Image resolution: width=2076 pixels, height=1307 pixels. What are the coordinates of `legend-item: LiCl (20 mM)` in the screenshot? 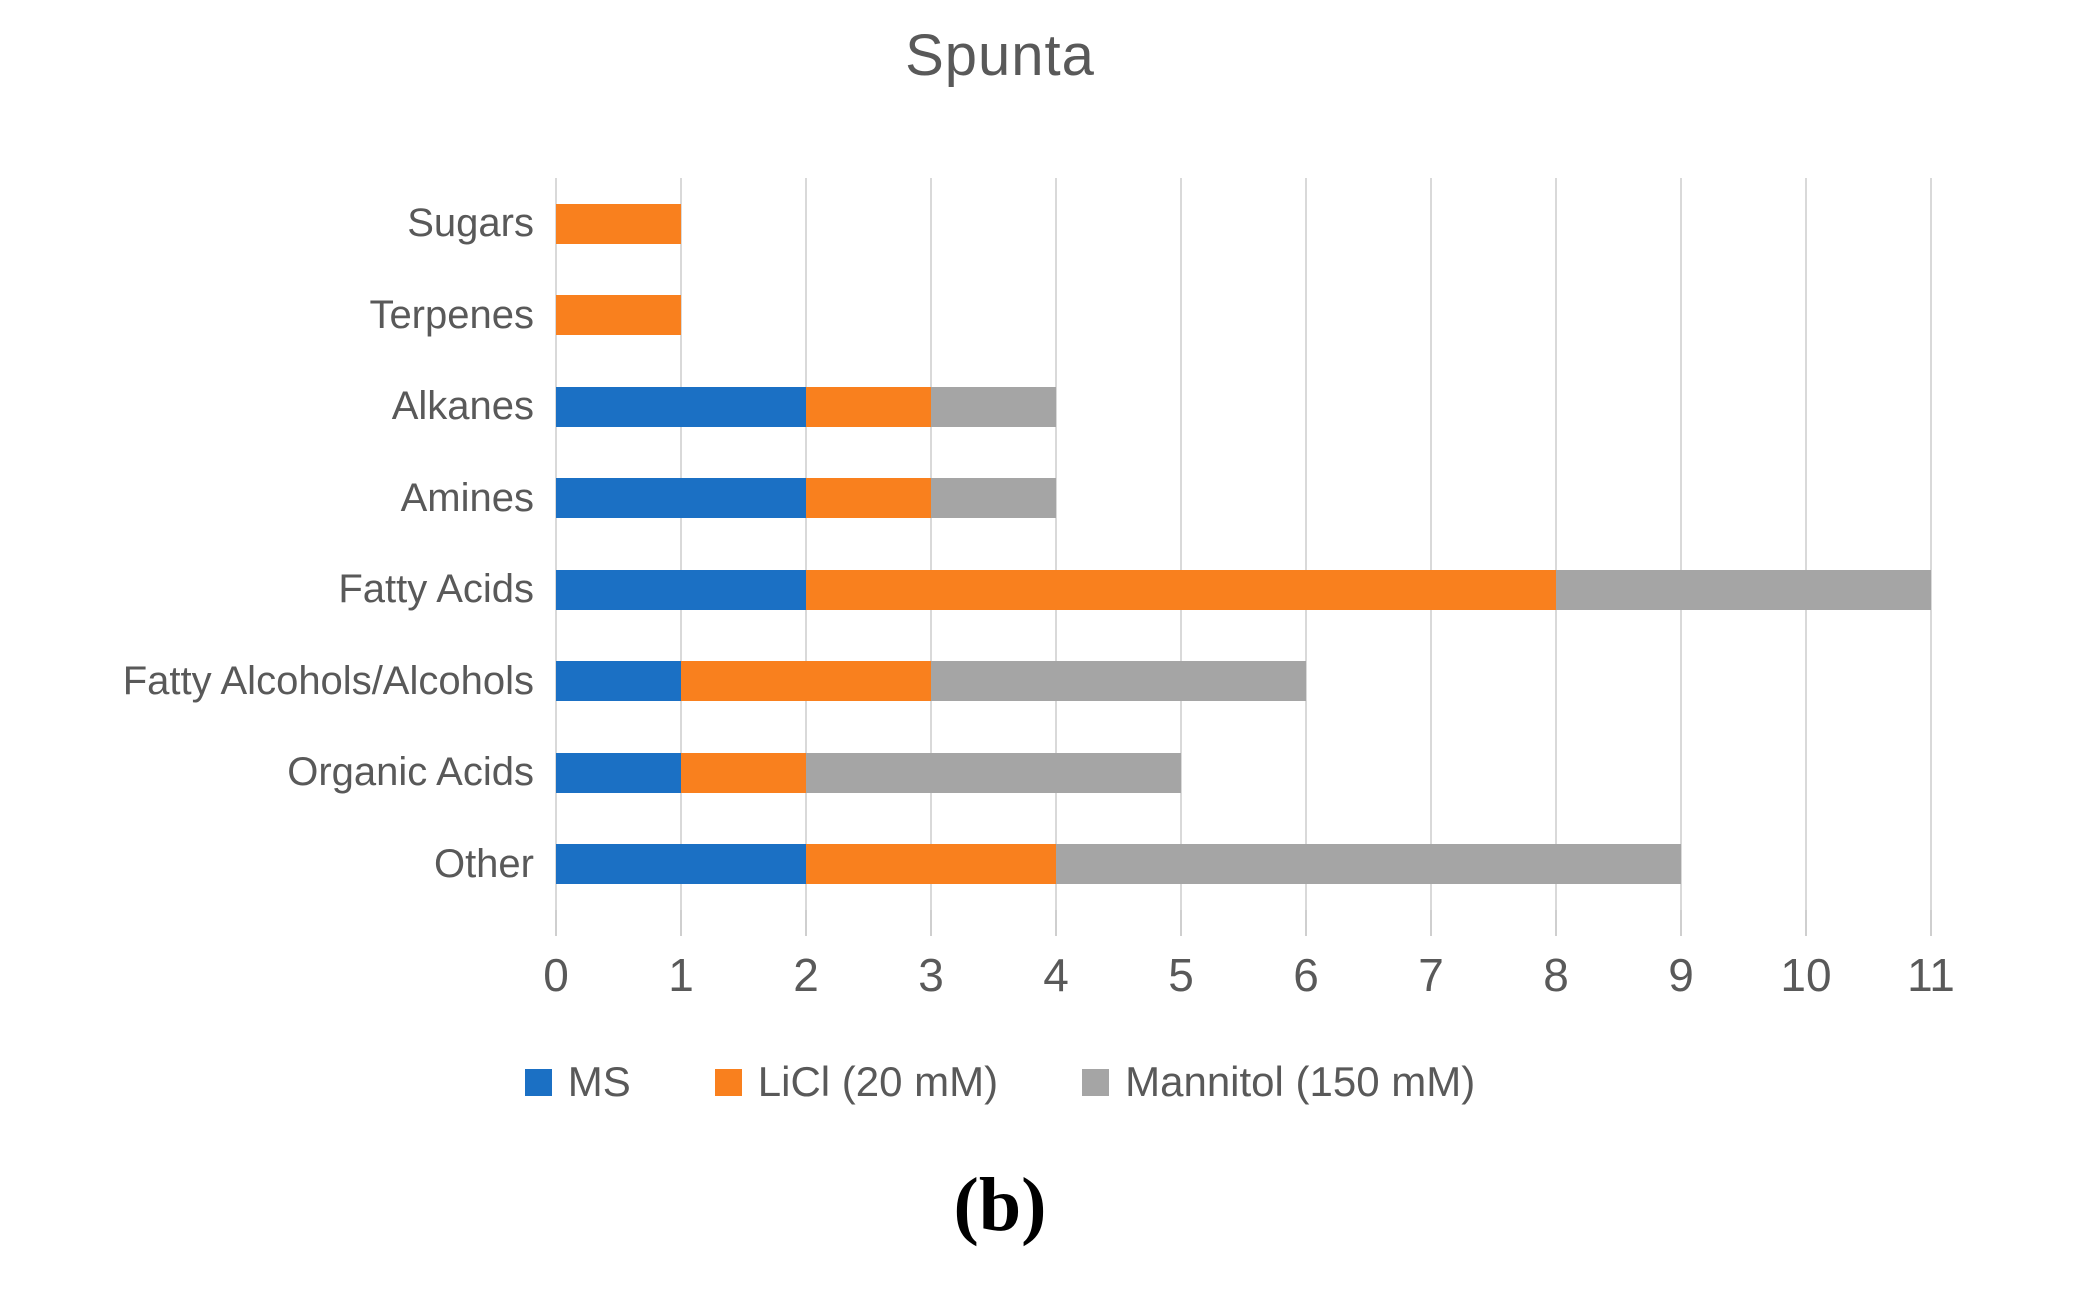 It's located at (856, 1082).